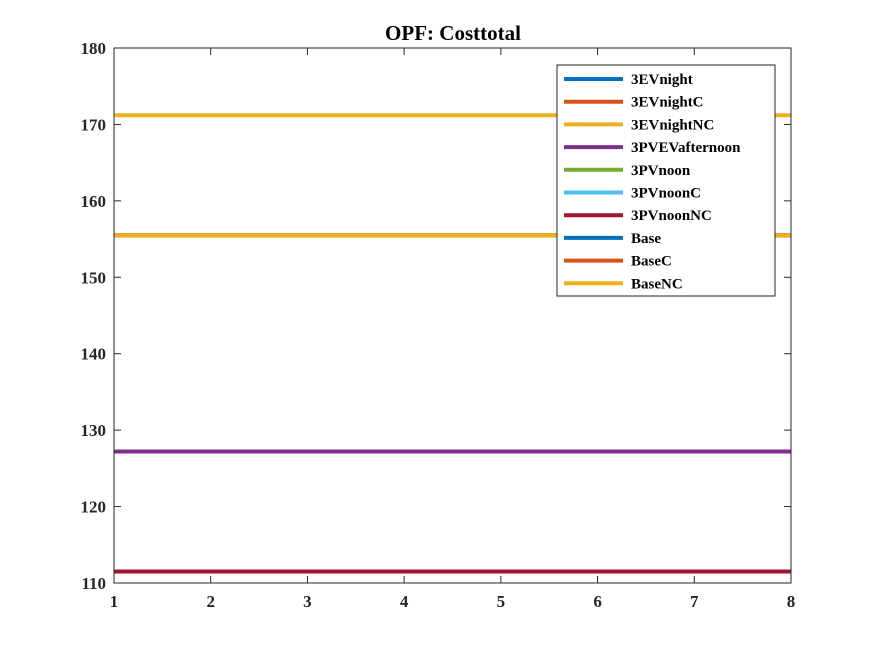 The width and height of the screenshot is (875, 656). I want to click on chart-title: OPF: Costtotal, so click(453, 33).